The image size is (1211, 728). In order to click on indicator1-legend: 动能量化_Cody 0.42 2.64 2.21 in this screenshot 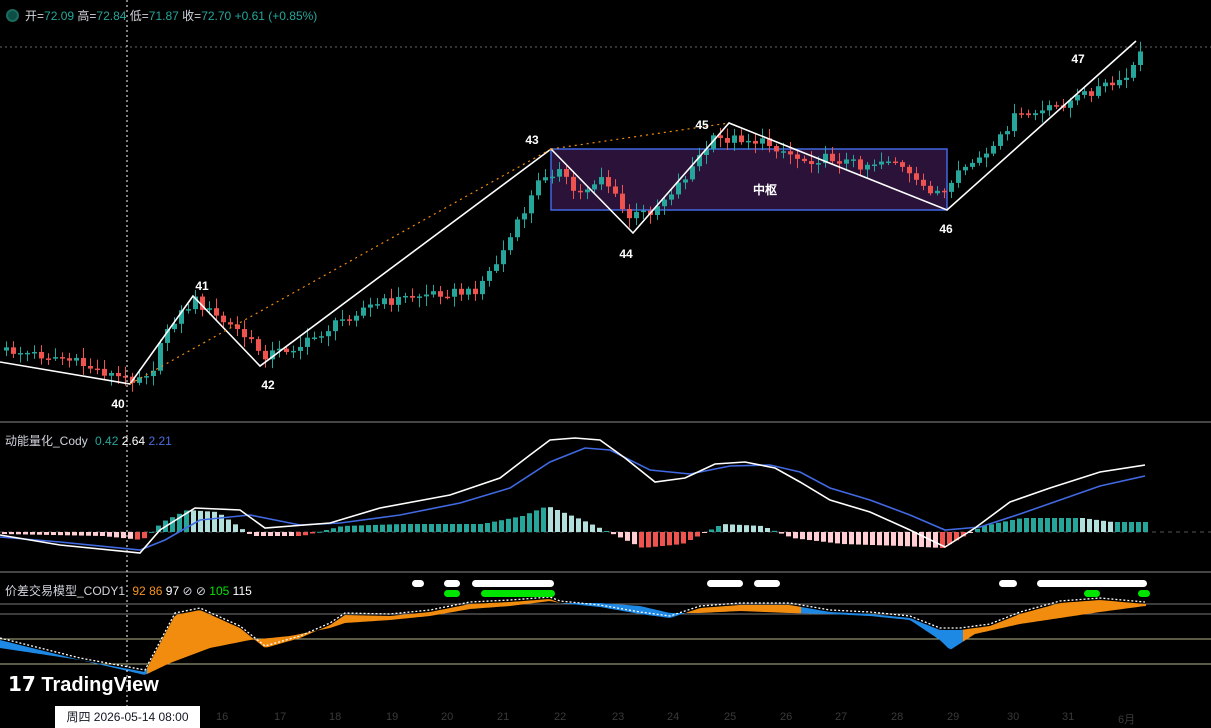, I will do `click(88, 440)`.